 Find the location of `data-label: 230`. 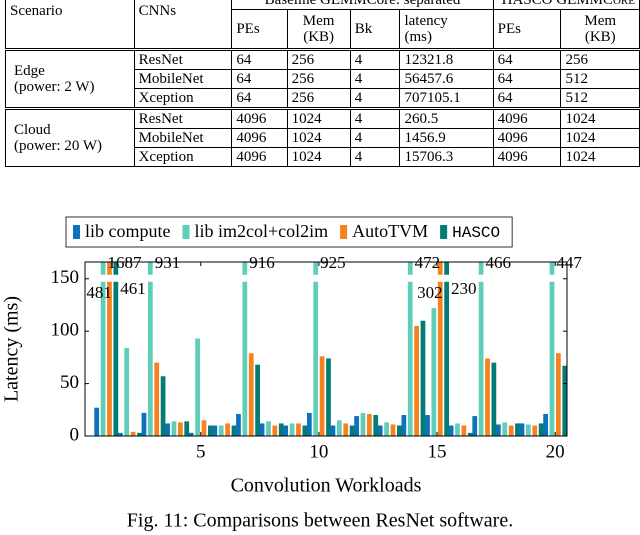

data-label: 230 is located at coordinates (464, 288).